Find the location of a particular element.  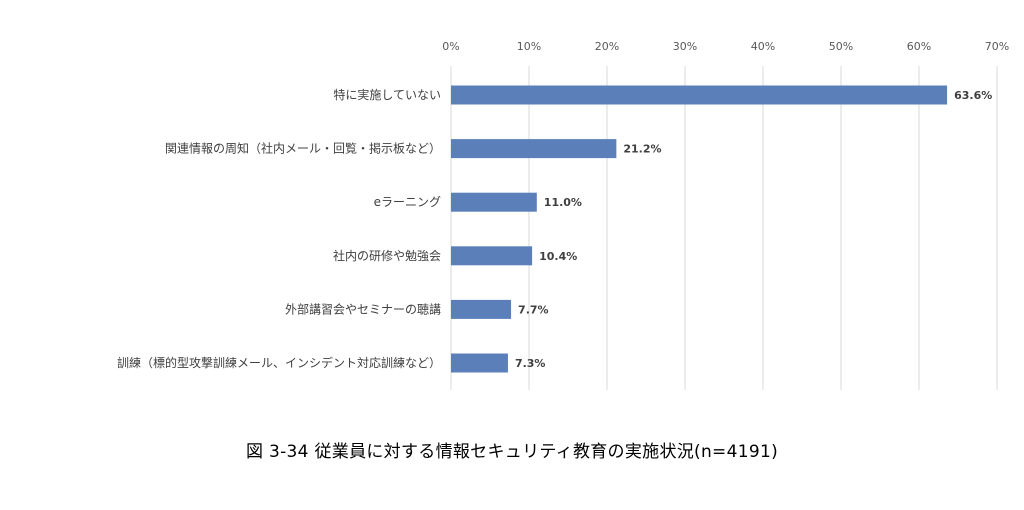

data-label: 21.2% is located at coordinates (642, 149).